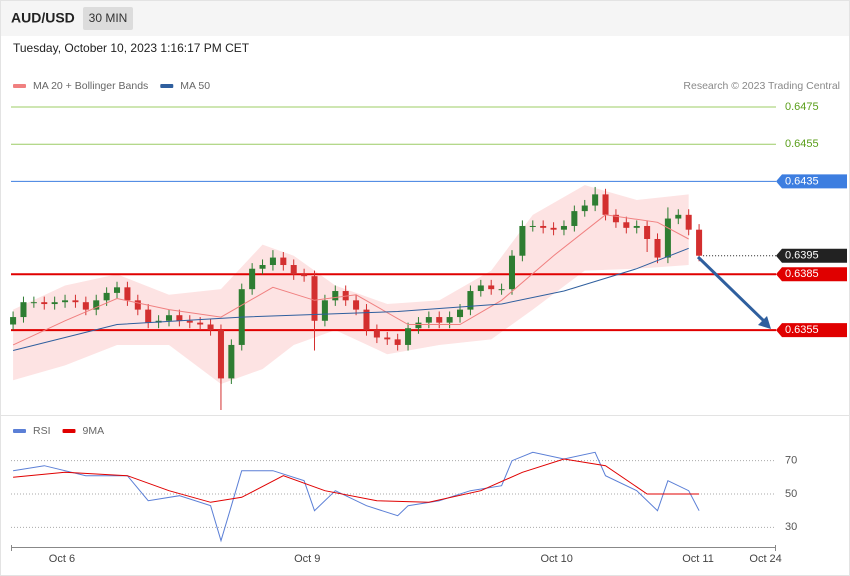  I want to click on legend-label: MA 50, so click(195, 86).